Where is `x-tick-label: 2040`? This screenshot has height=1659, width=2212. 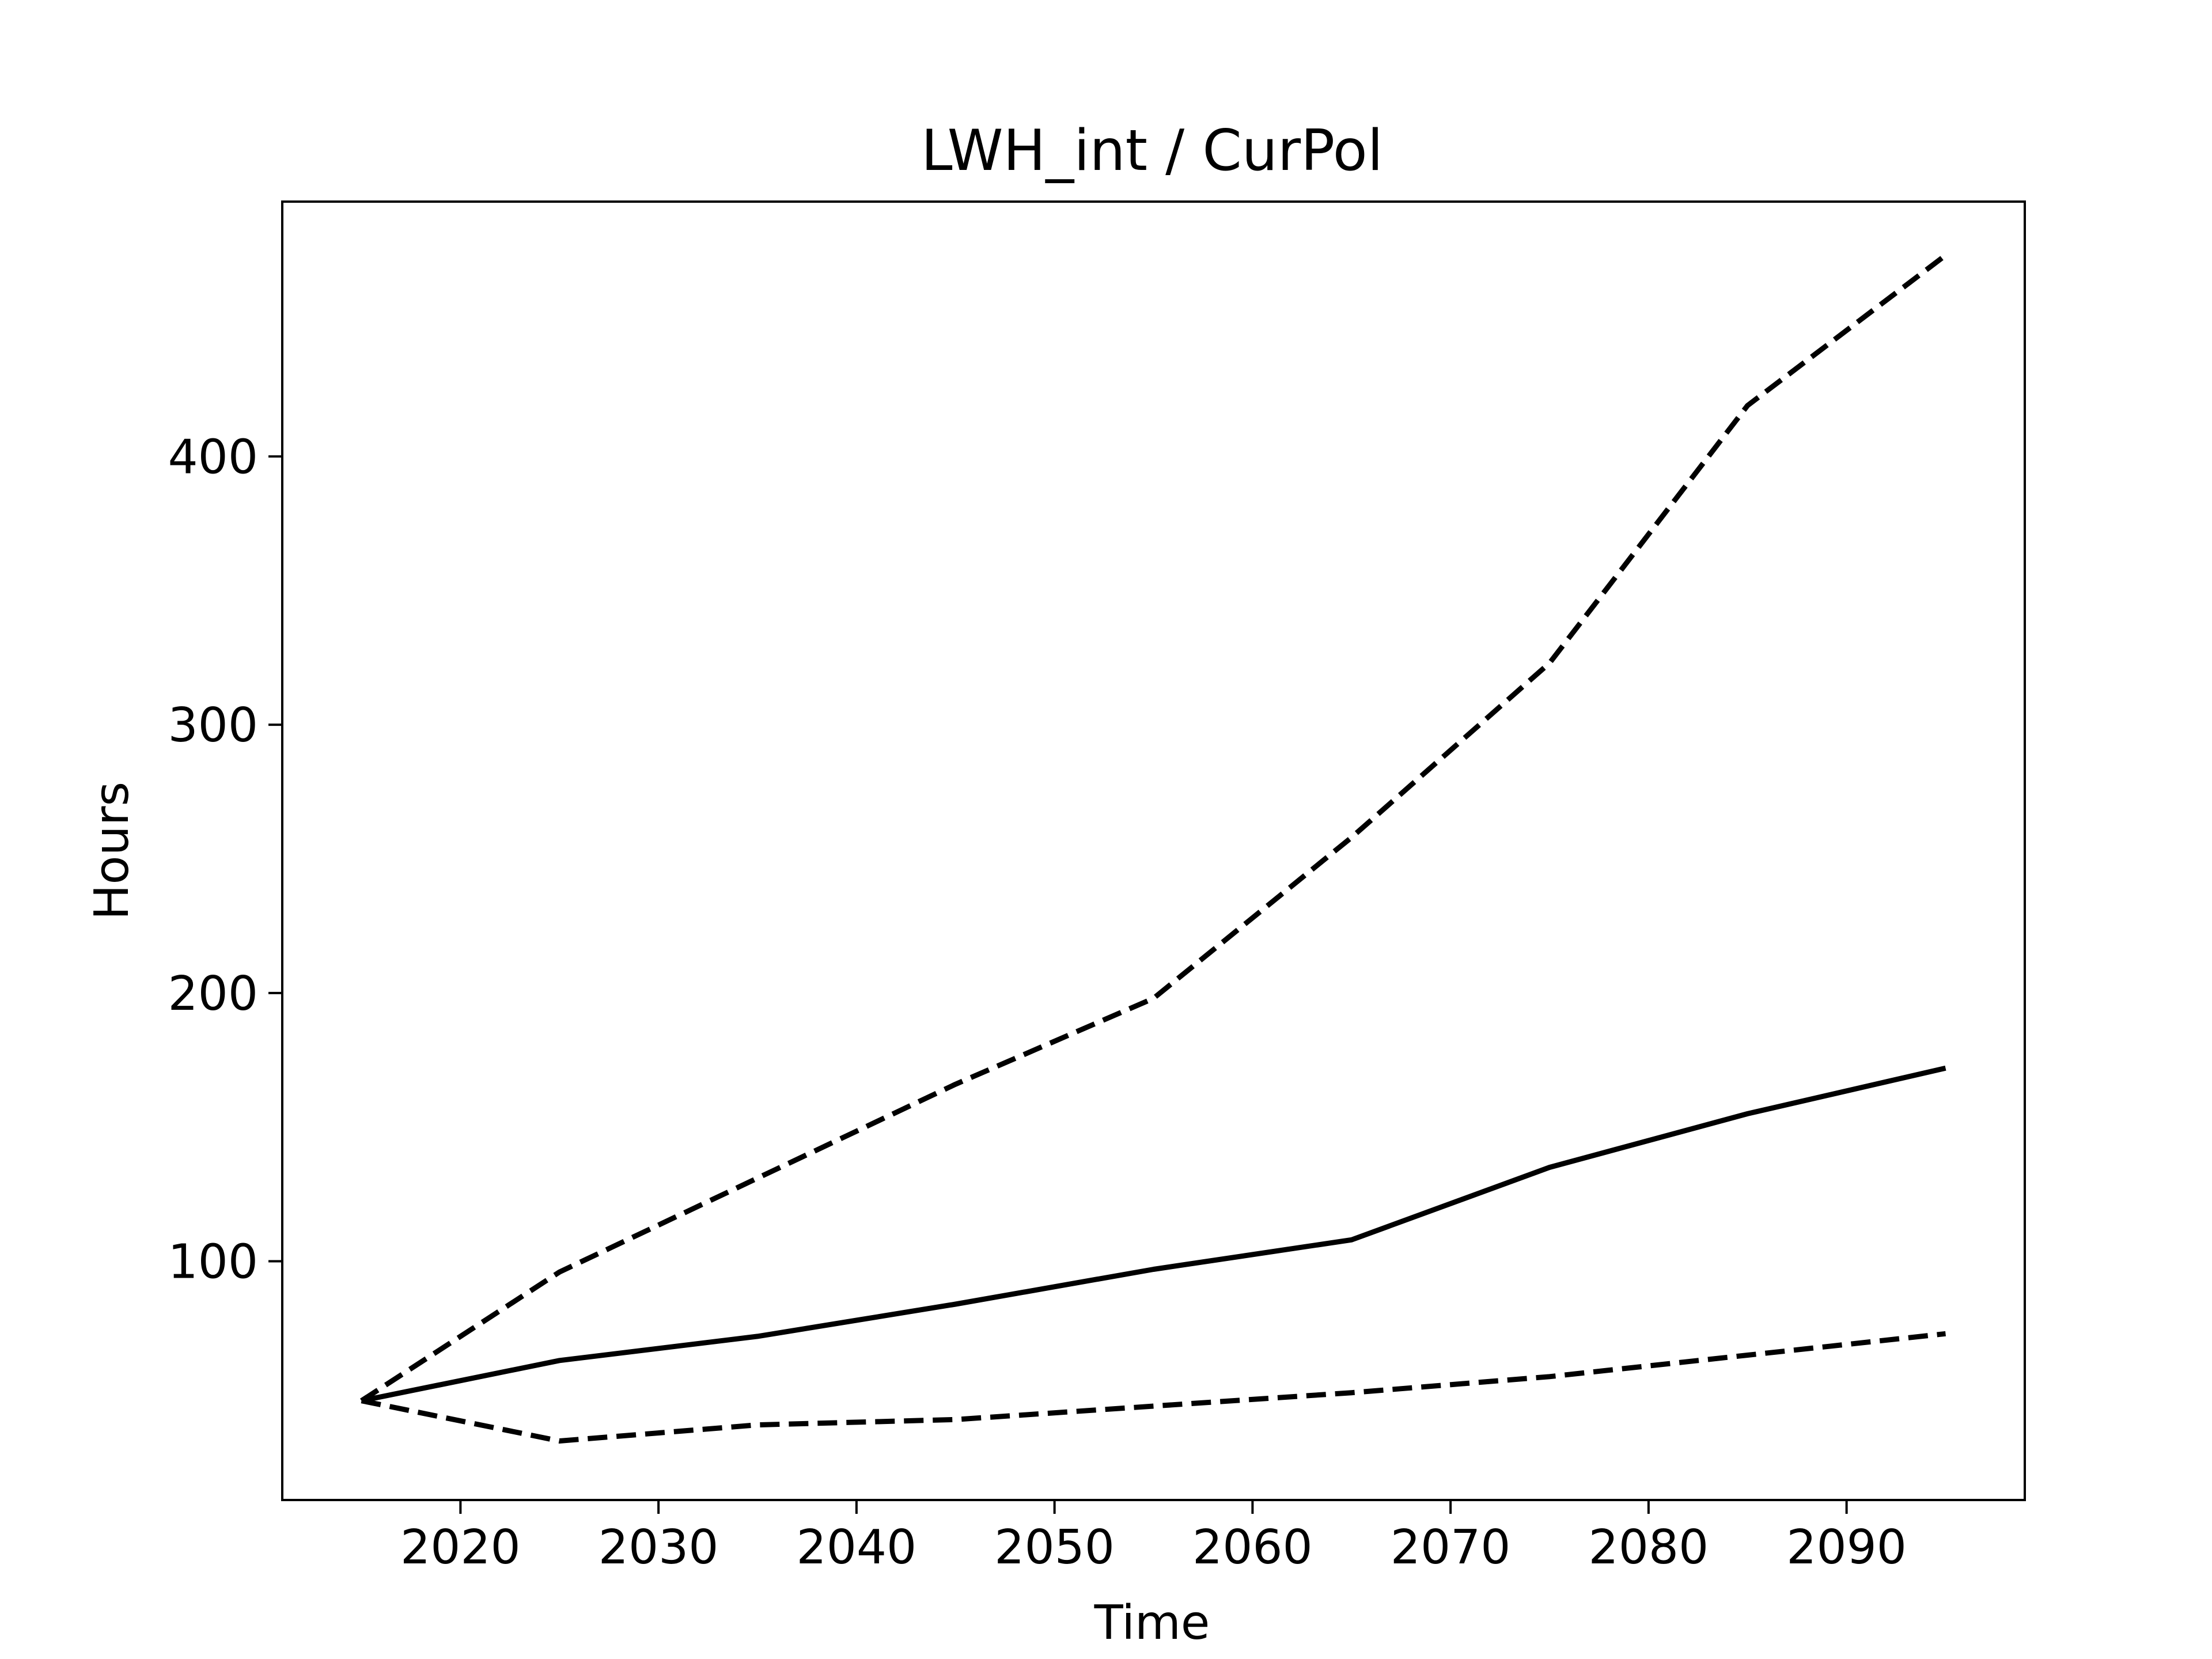 x-tick-label: 2040 is located at coordinates (857, 1547).